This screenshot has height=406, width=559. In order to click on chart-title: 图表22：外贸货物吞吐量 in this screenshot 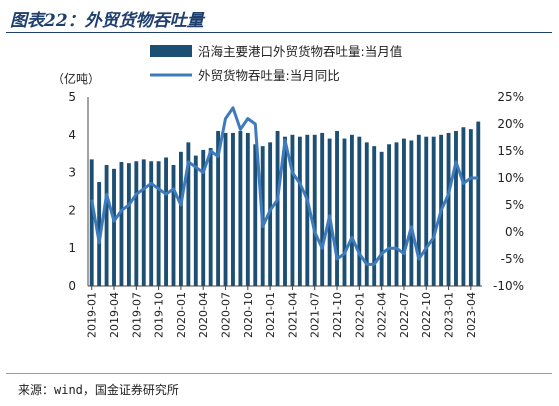, I will do `click(107, 21)`.